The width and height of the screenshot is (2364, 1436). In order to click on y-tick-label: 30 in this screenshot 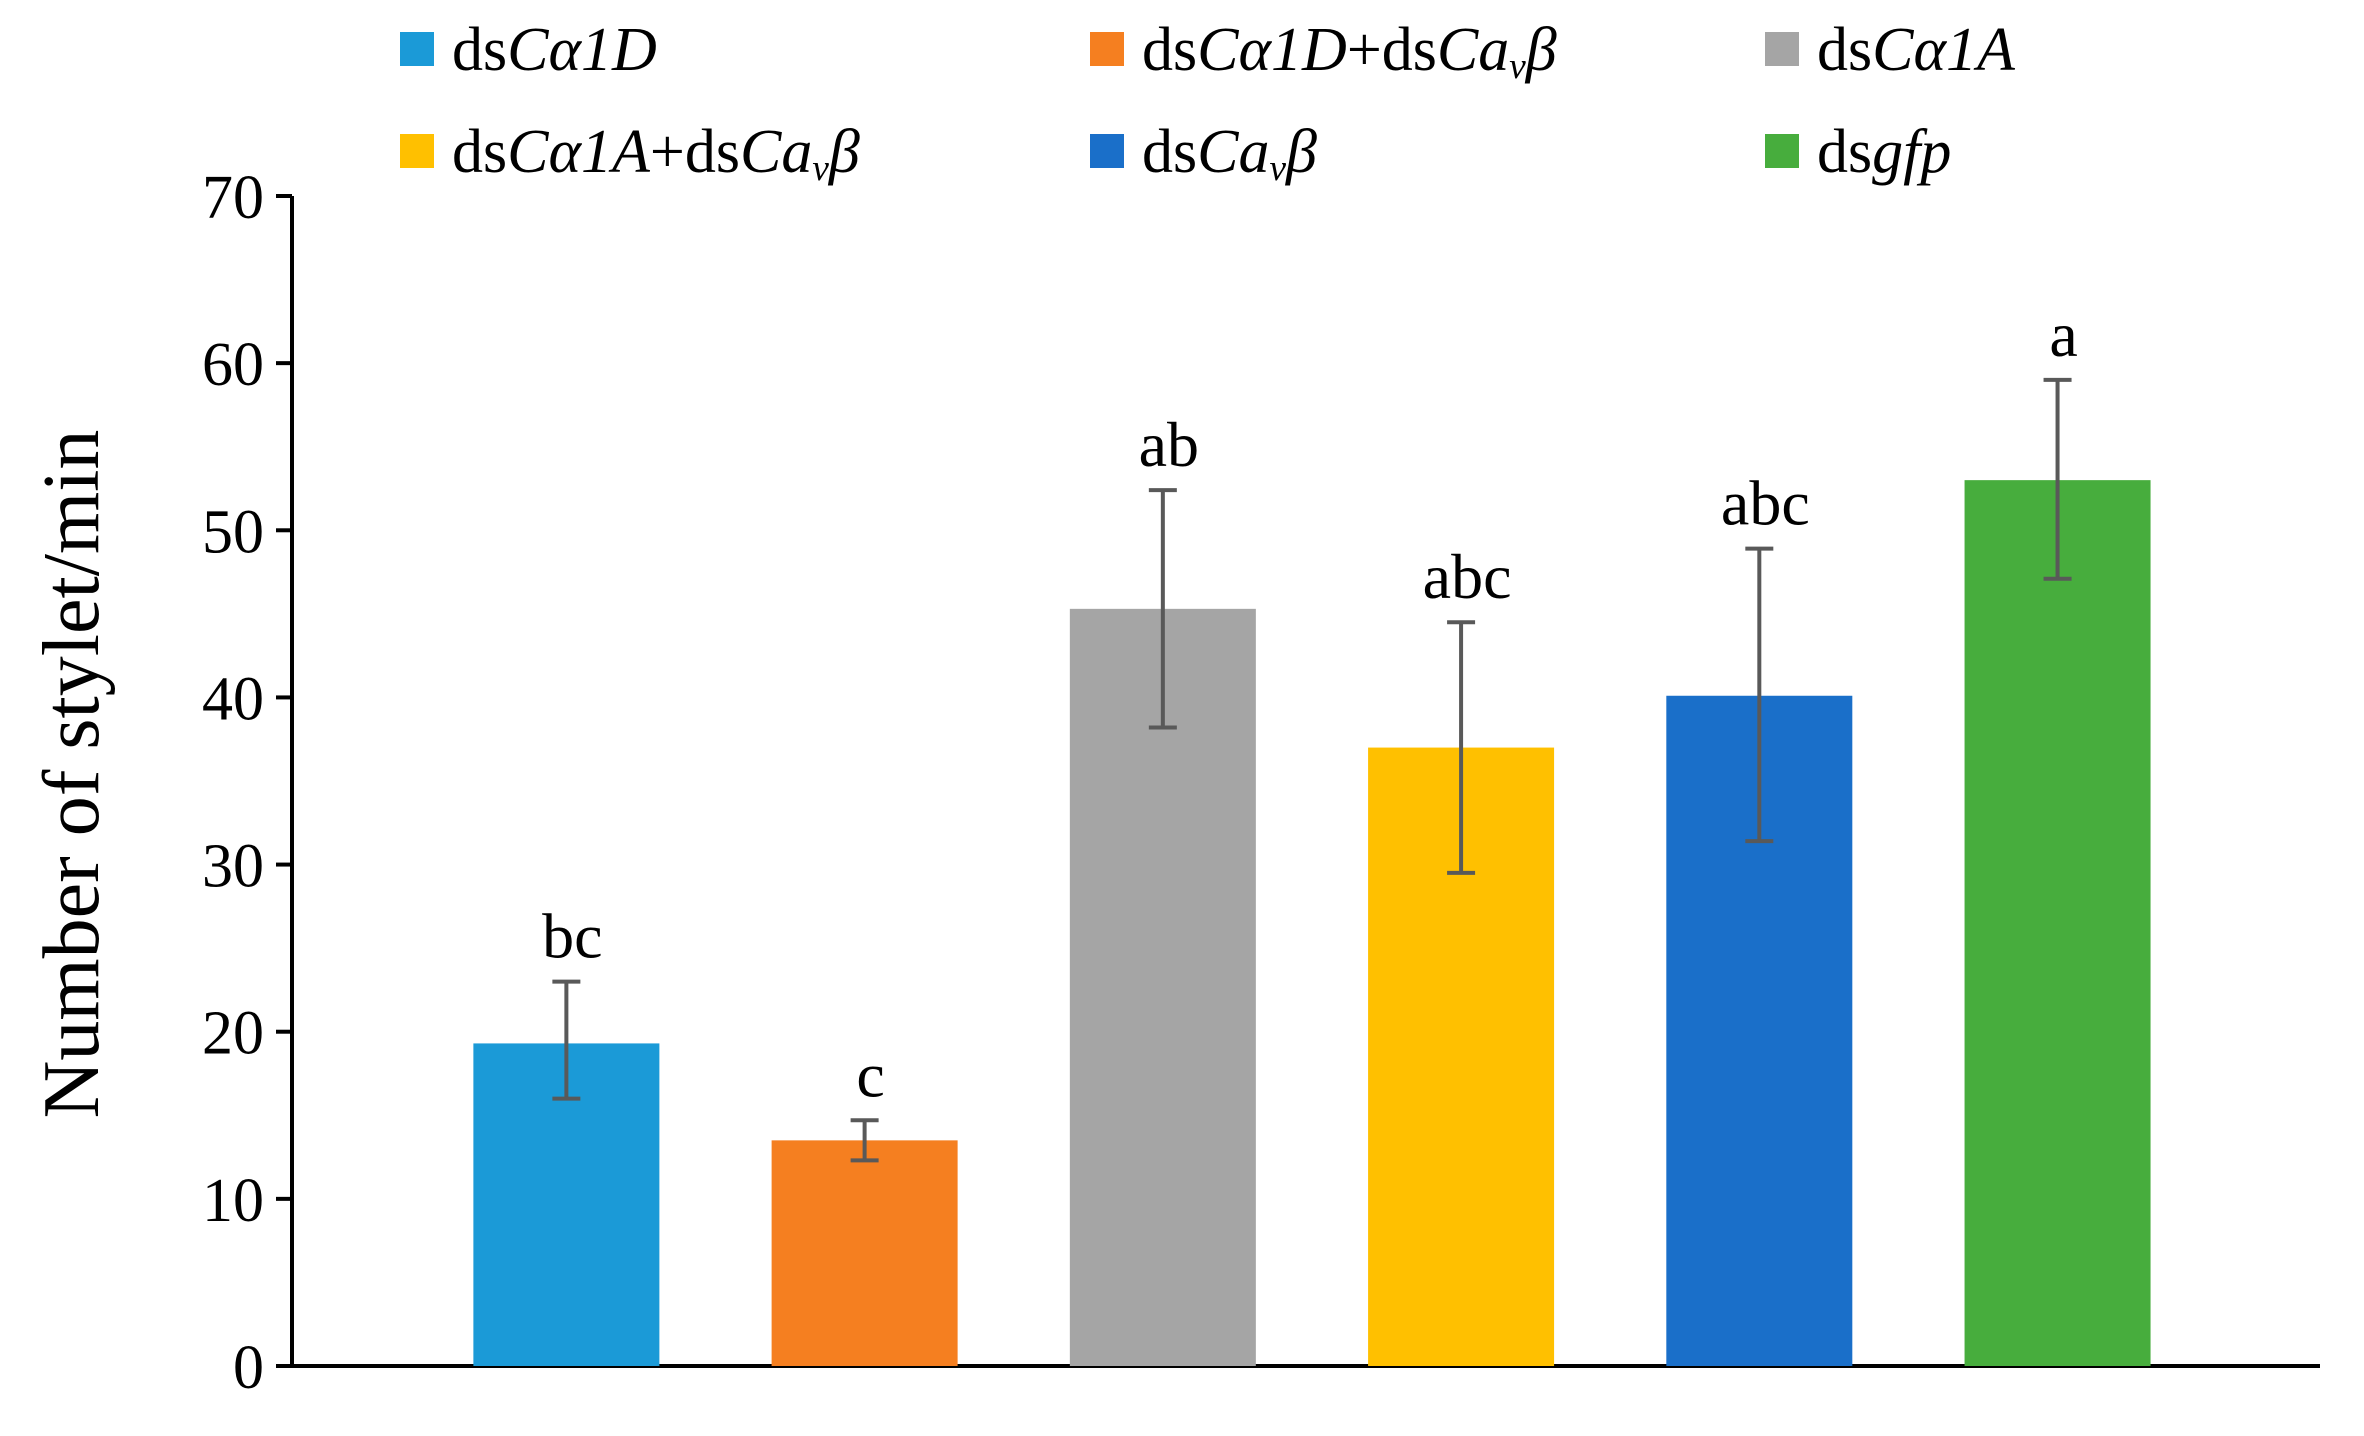, I will do `click(233, 867)`.